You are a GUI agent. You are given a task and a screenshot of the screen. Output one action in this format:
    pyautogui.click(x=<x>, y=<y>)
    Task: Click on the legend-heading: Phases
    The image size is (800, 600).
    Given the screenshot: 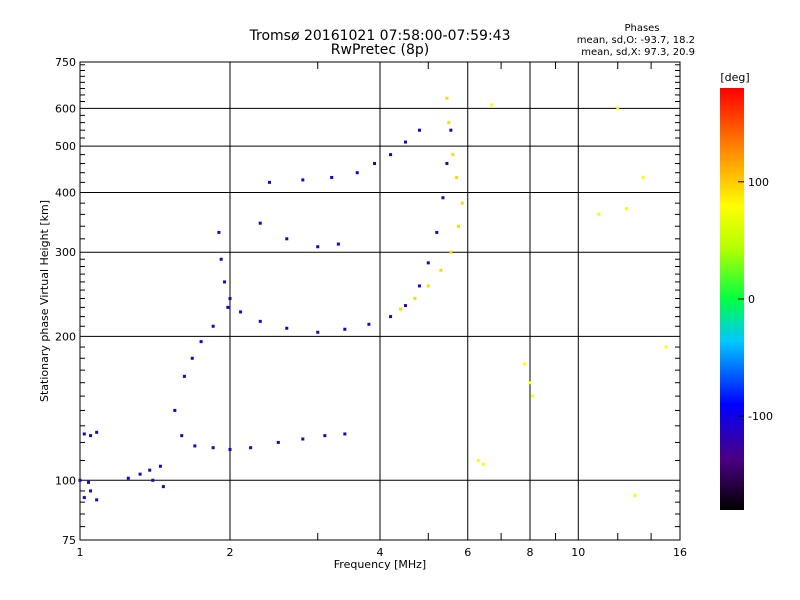 What is the action you would take?
    pyautogui.click(x=641, y=28)
    